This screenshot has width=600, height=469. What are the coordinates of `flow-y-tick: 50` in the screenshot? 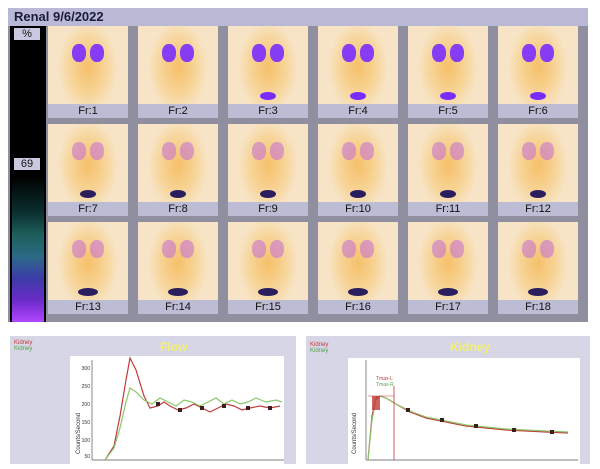 It's located at (87, 457).